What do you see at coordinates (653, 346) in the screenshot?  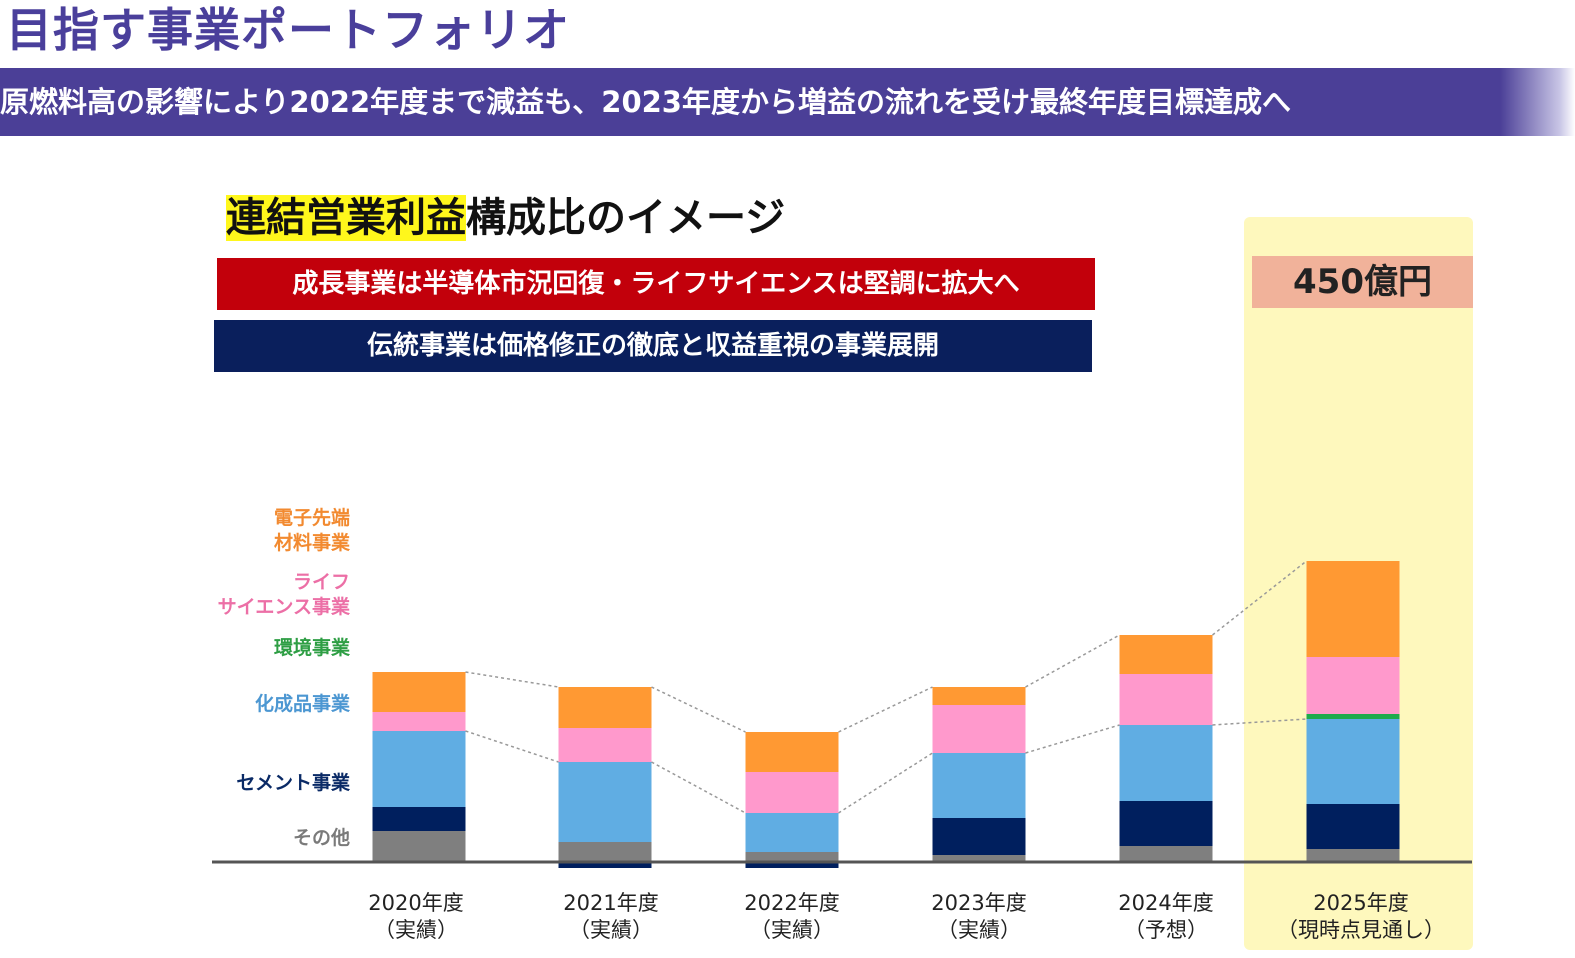 I see `traditional-business-banner: 伝統事業は価格修正の徹底と収益重視の事業展開` at bounding box center [653, 346].